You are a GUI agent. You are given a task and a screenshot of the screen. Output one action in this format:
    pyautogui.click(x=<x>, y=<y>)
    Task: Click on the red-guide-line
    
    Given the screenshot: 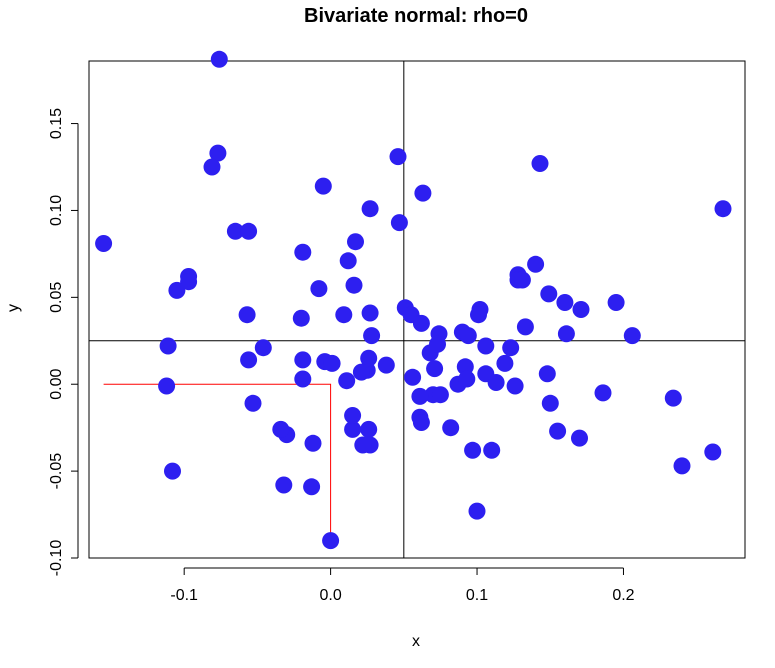 What is the action you would take?
    pyautogui.click(x=217, y=462)
    